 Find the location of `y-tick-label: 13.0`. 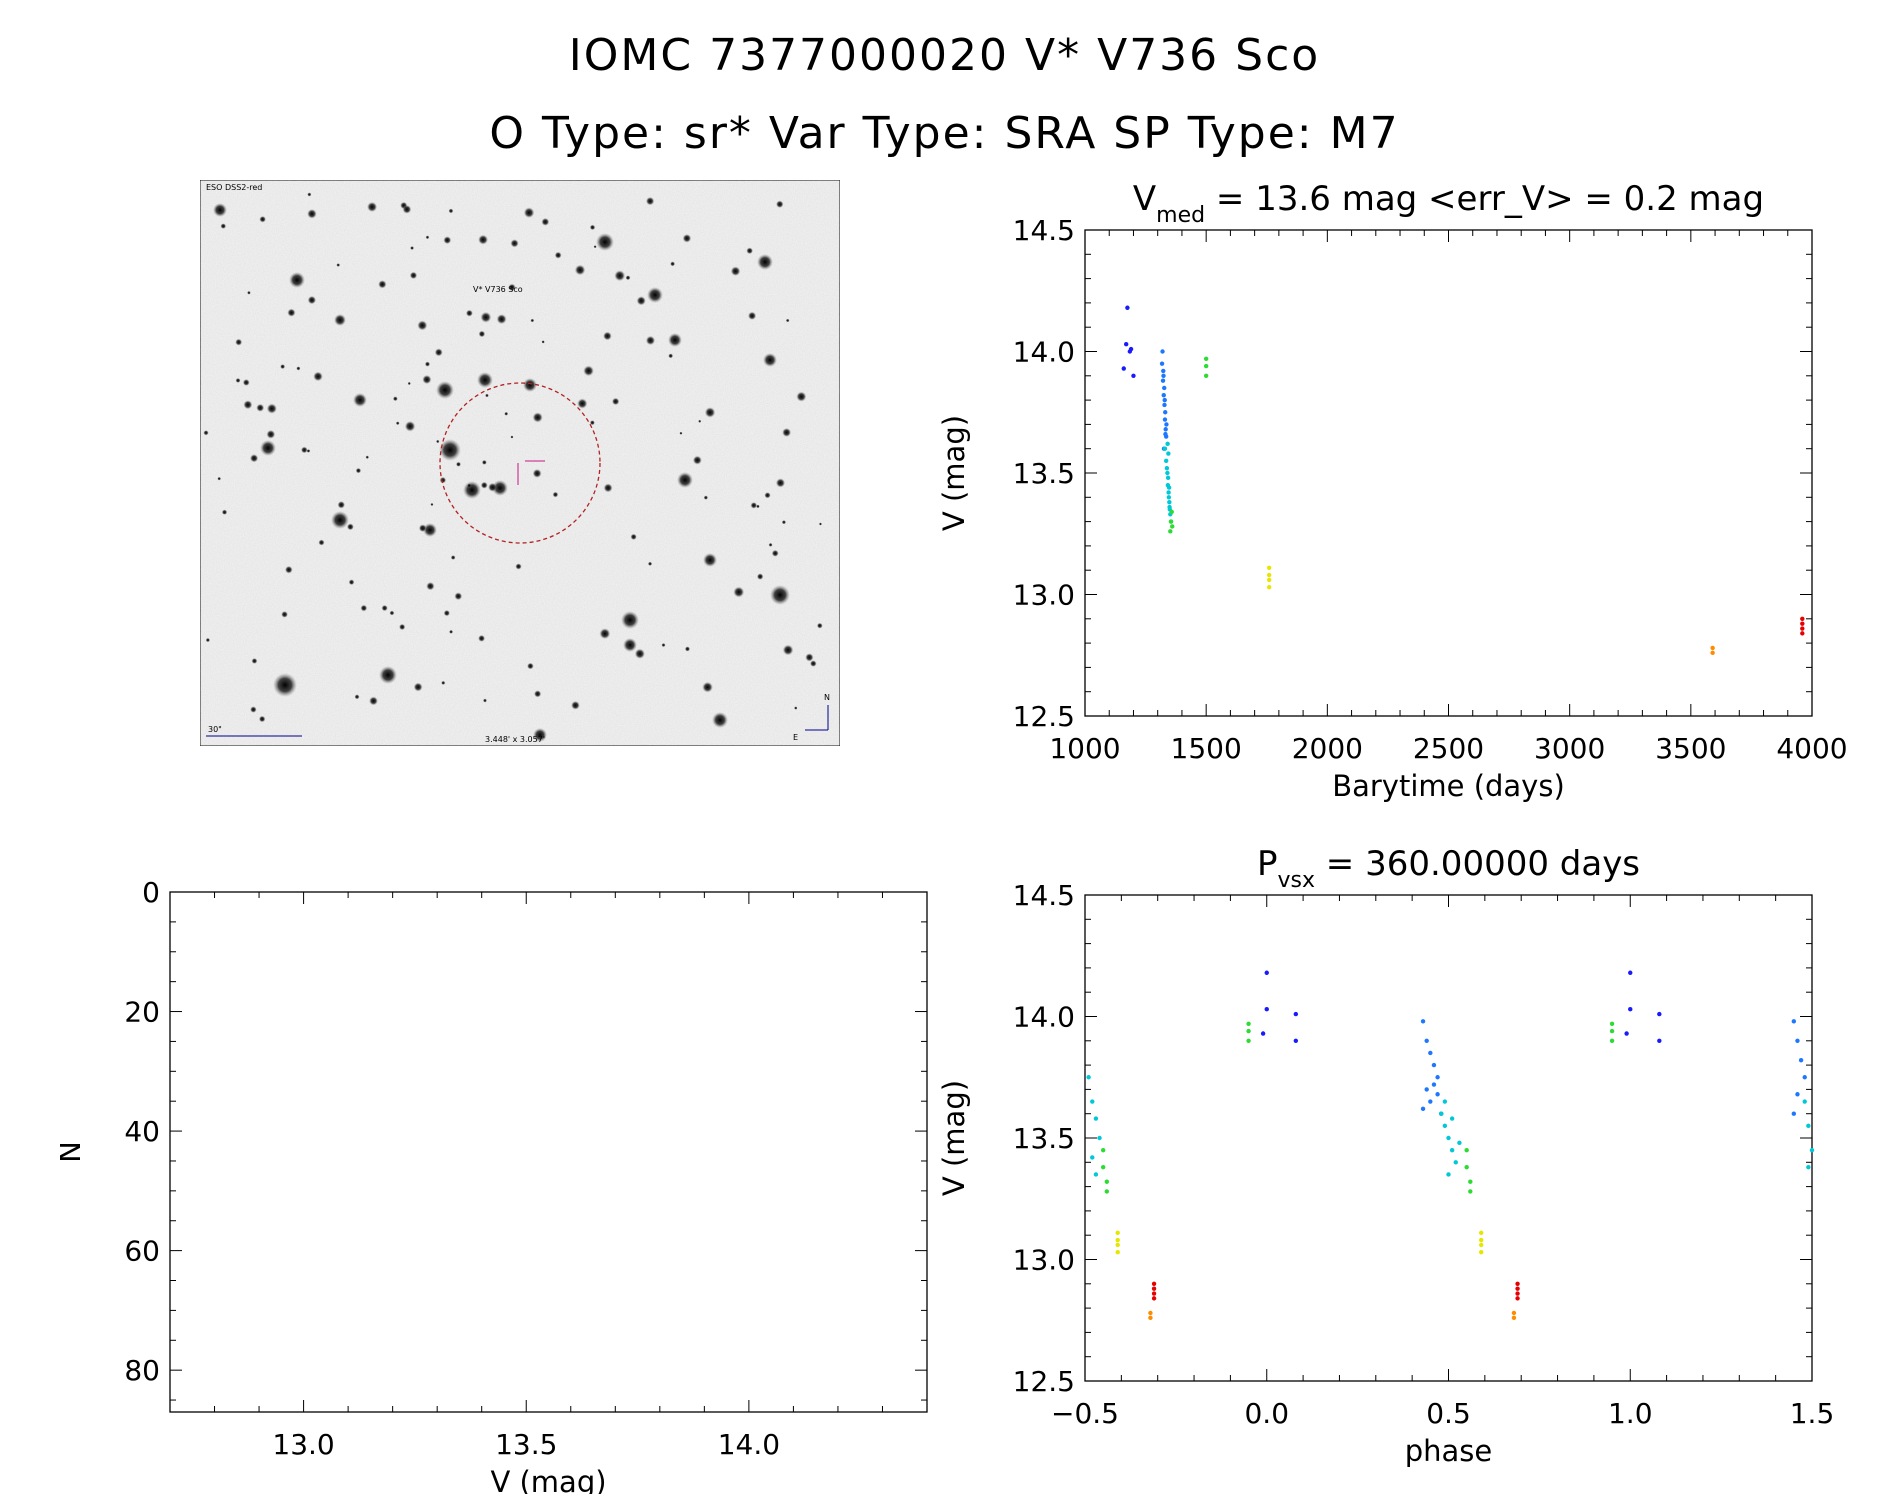

y-tick-label: 13.0 is located at coordinates (1044, 1260).